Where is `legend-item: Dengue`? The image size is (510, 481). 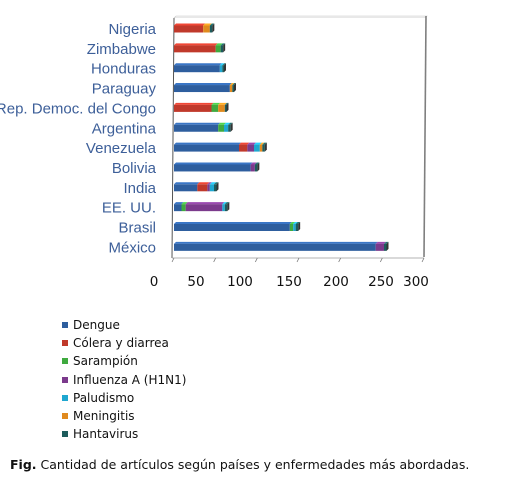 legend-item: Dengue is located at coordinates (124, 325).